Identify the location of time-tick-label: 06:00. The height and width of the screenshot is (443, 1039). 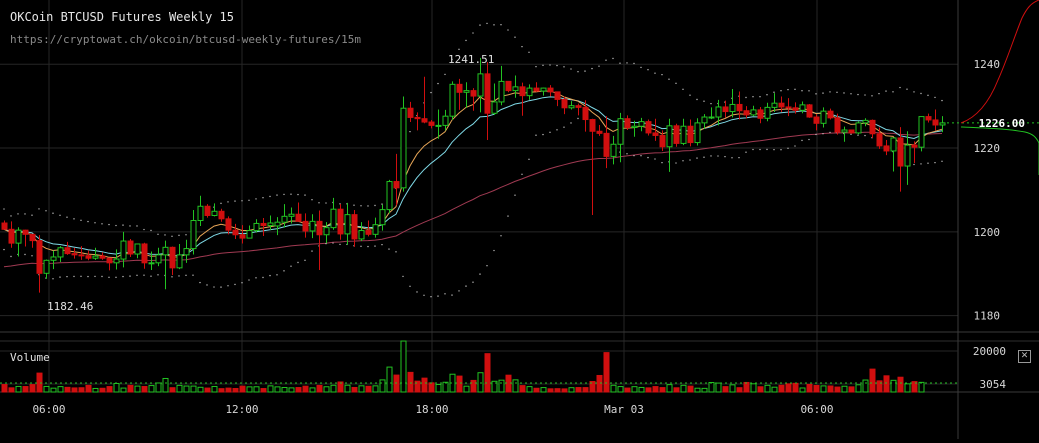
(48, 409).